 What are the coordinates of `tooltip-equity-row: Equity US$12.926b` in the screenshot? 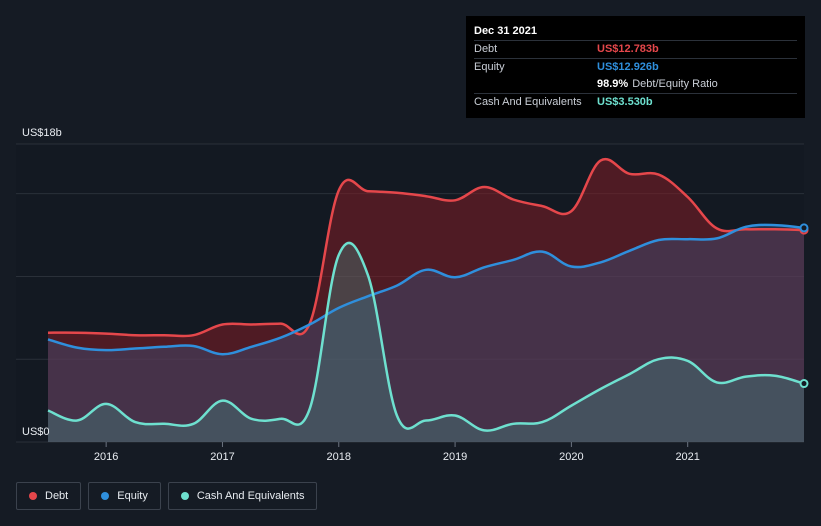 It's located at (635, 67).